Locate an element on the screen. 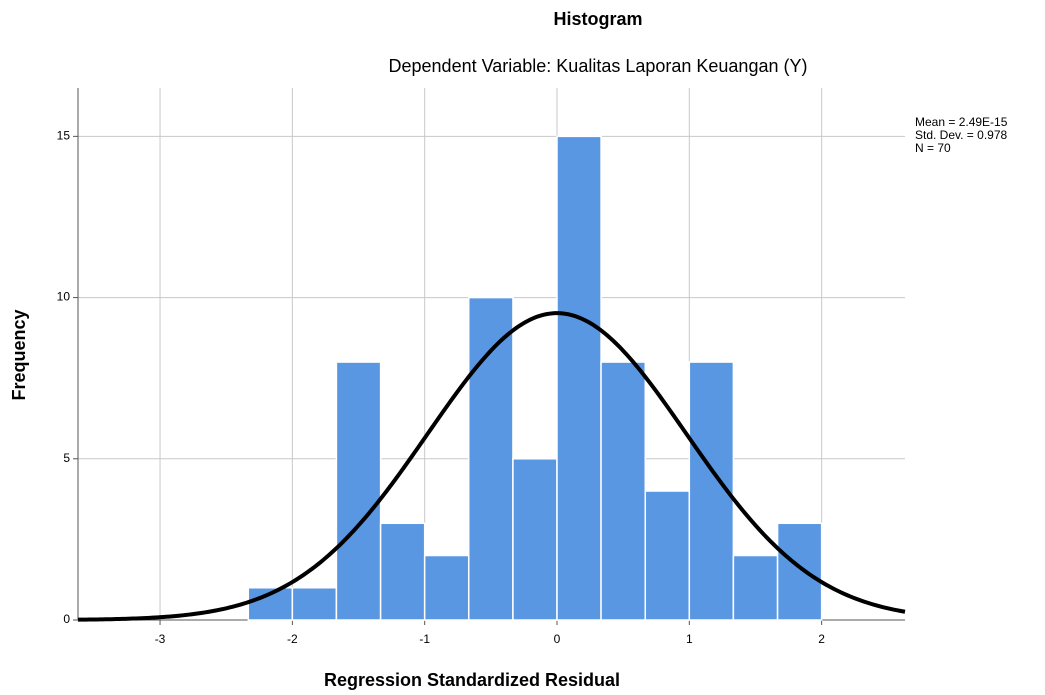 This screenshot has width=1045, height=695. x-tick-label: 0 is located at coordinates (557, 639).